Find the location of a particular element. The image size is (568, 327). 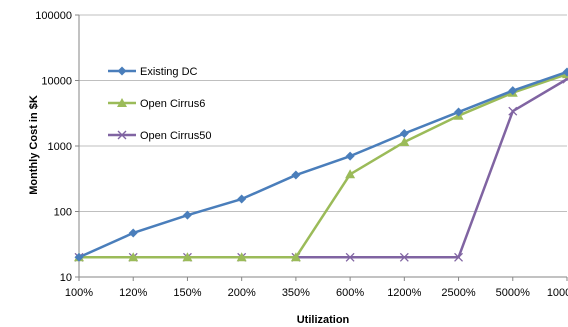

y-tick-label: 10 is located at coordinates (66, 278).